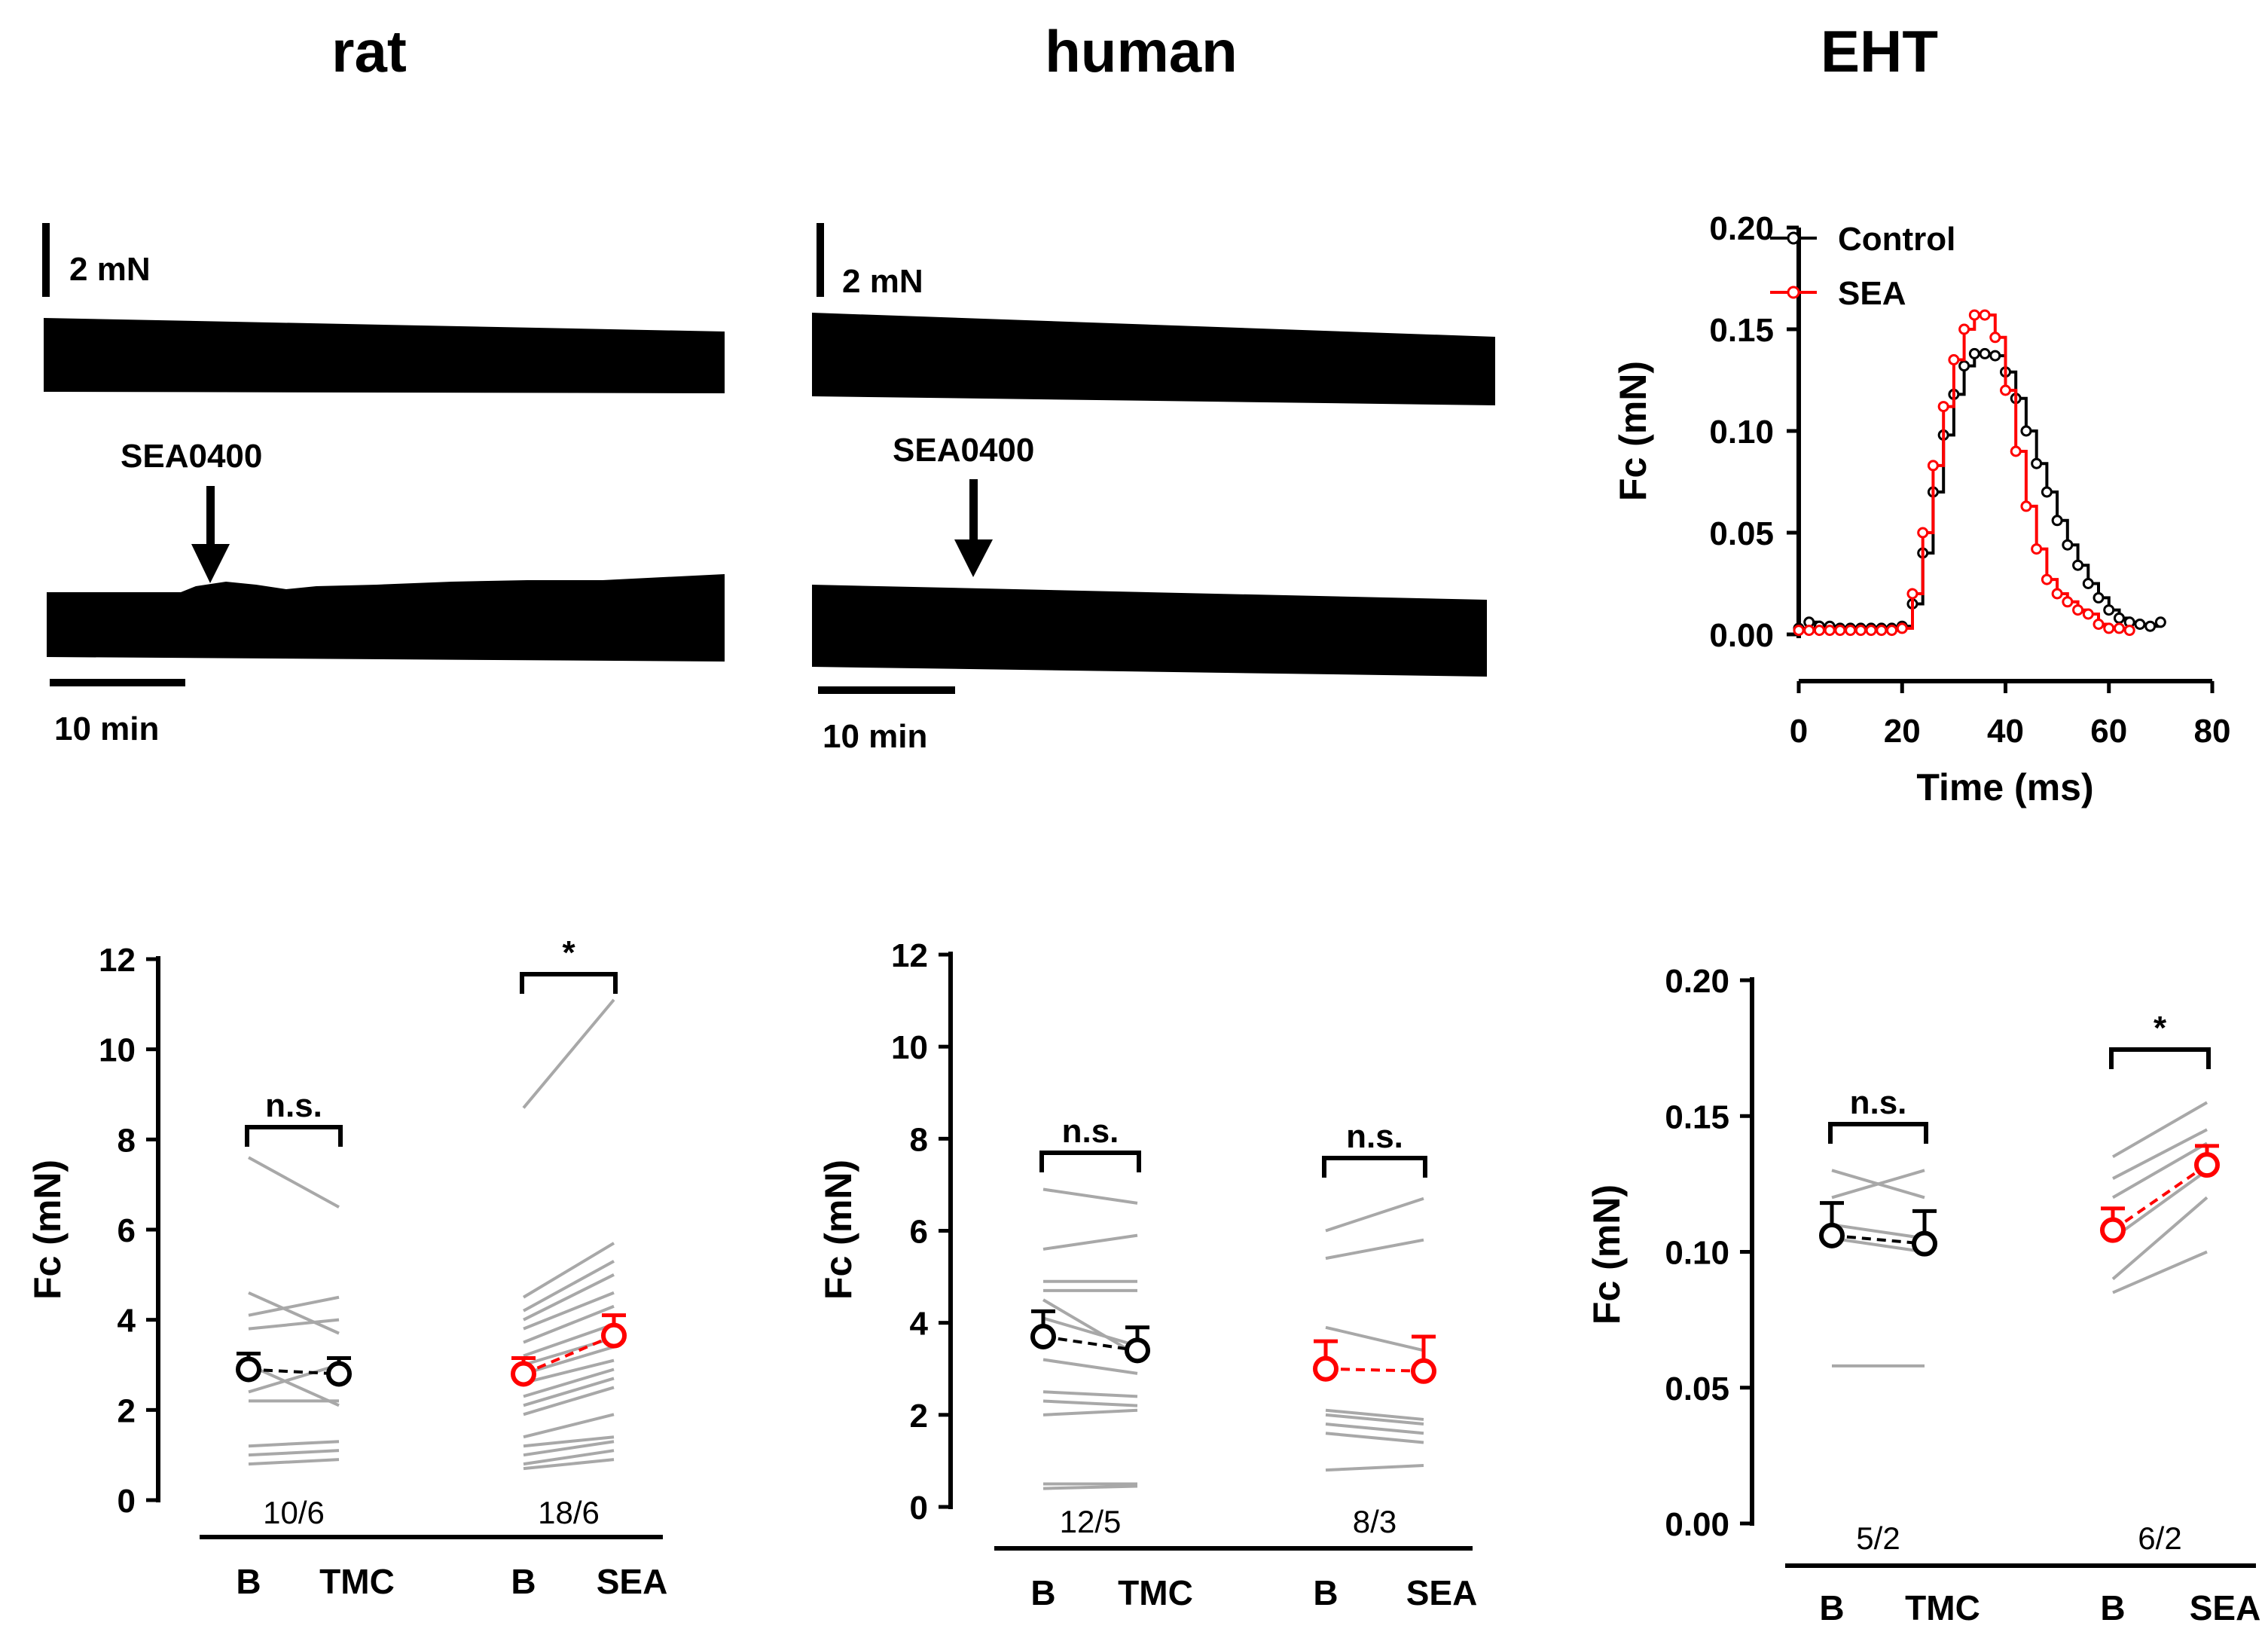 The image size is (2268, 1638). What do you see at coordinates (964, 450) in the screenshot?
I see `human-drug-label: SEA0400` at bounding box center [964, 450].